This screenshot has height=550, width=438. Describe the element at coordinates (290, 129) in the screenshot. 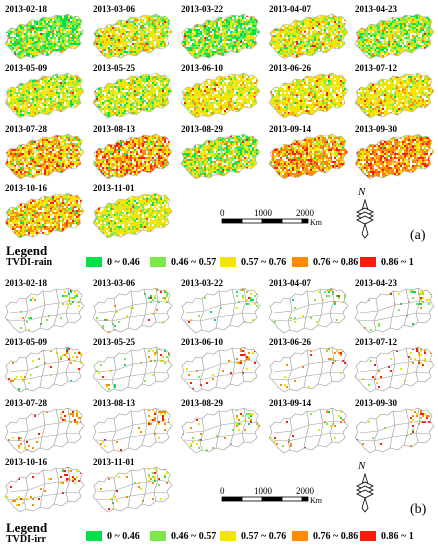

I see `date-label: 2013-09-14` at that location.